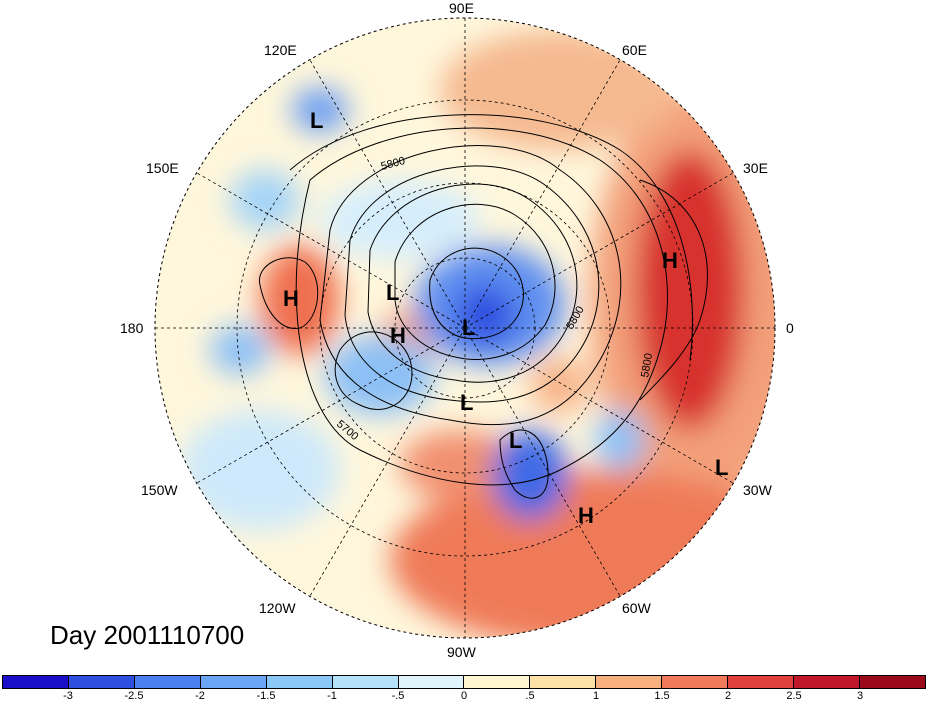  Describe the element at coordinates (266, 696) in the screenshot. I see `colorbar-tick-label: -1.5` at that location.